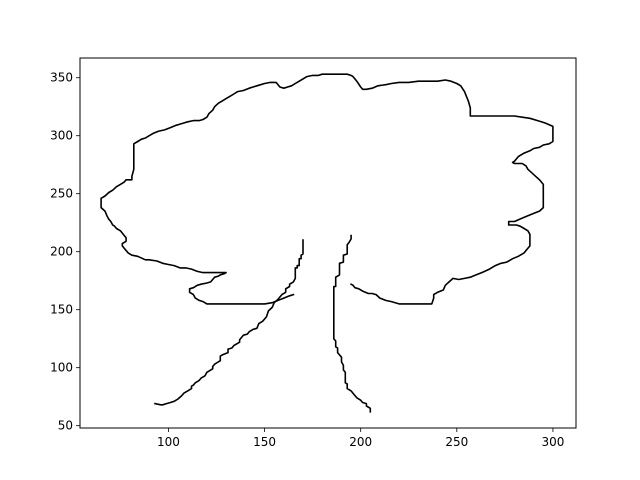  I want to click on x-tick-label: 300, so click(552, 442).